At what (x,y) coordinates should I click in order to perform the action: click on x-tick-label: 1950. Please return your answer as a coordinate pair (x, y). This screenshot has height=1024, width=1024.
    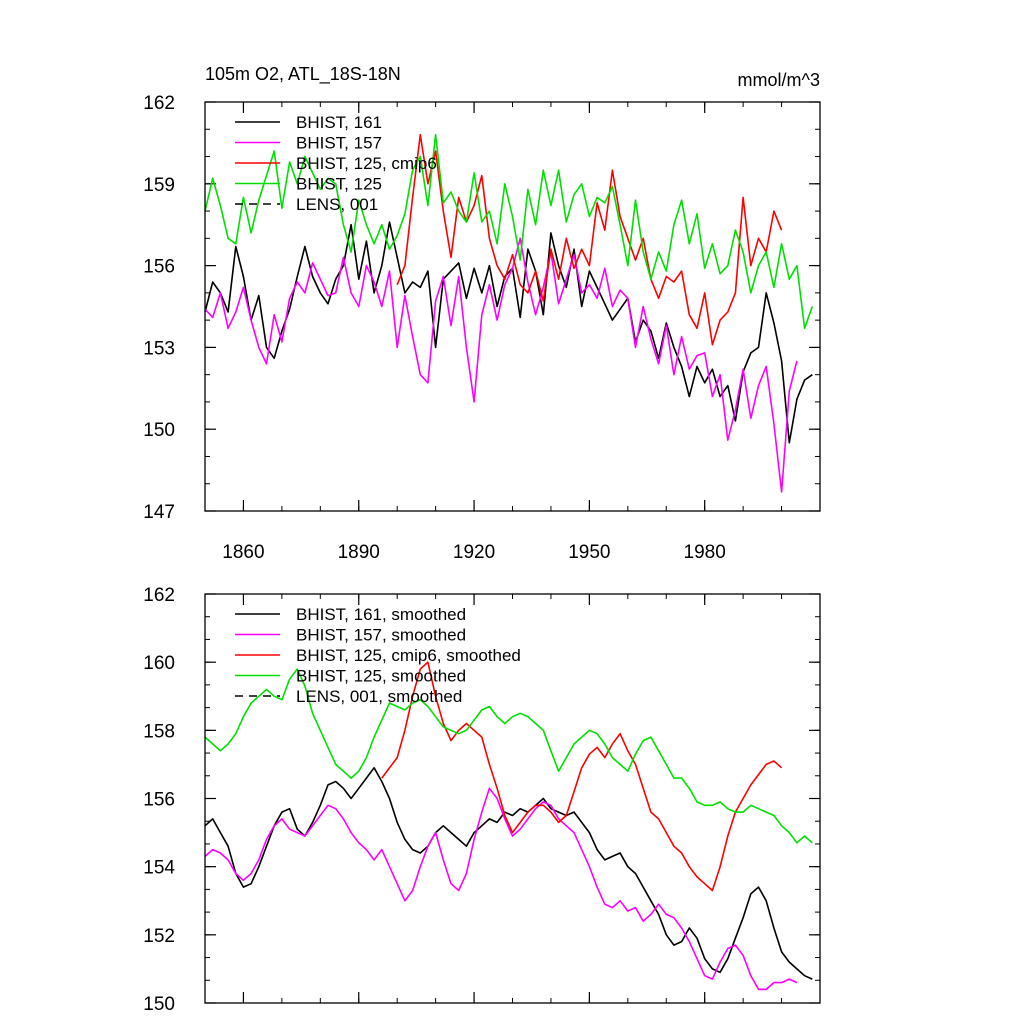
    Looking at the image, I should click on (589, 552).